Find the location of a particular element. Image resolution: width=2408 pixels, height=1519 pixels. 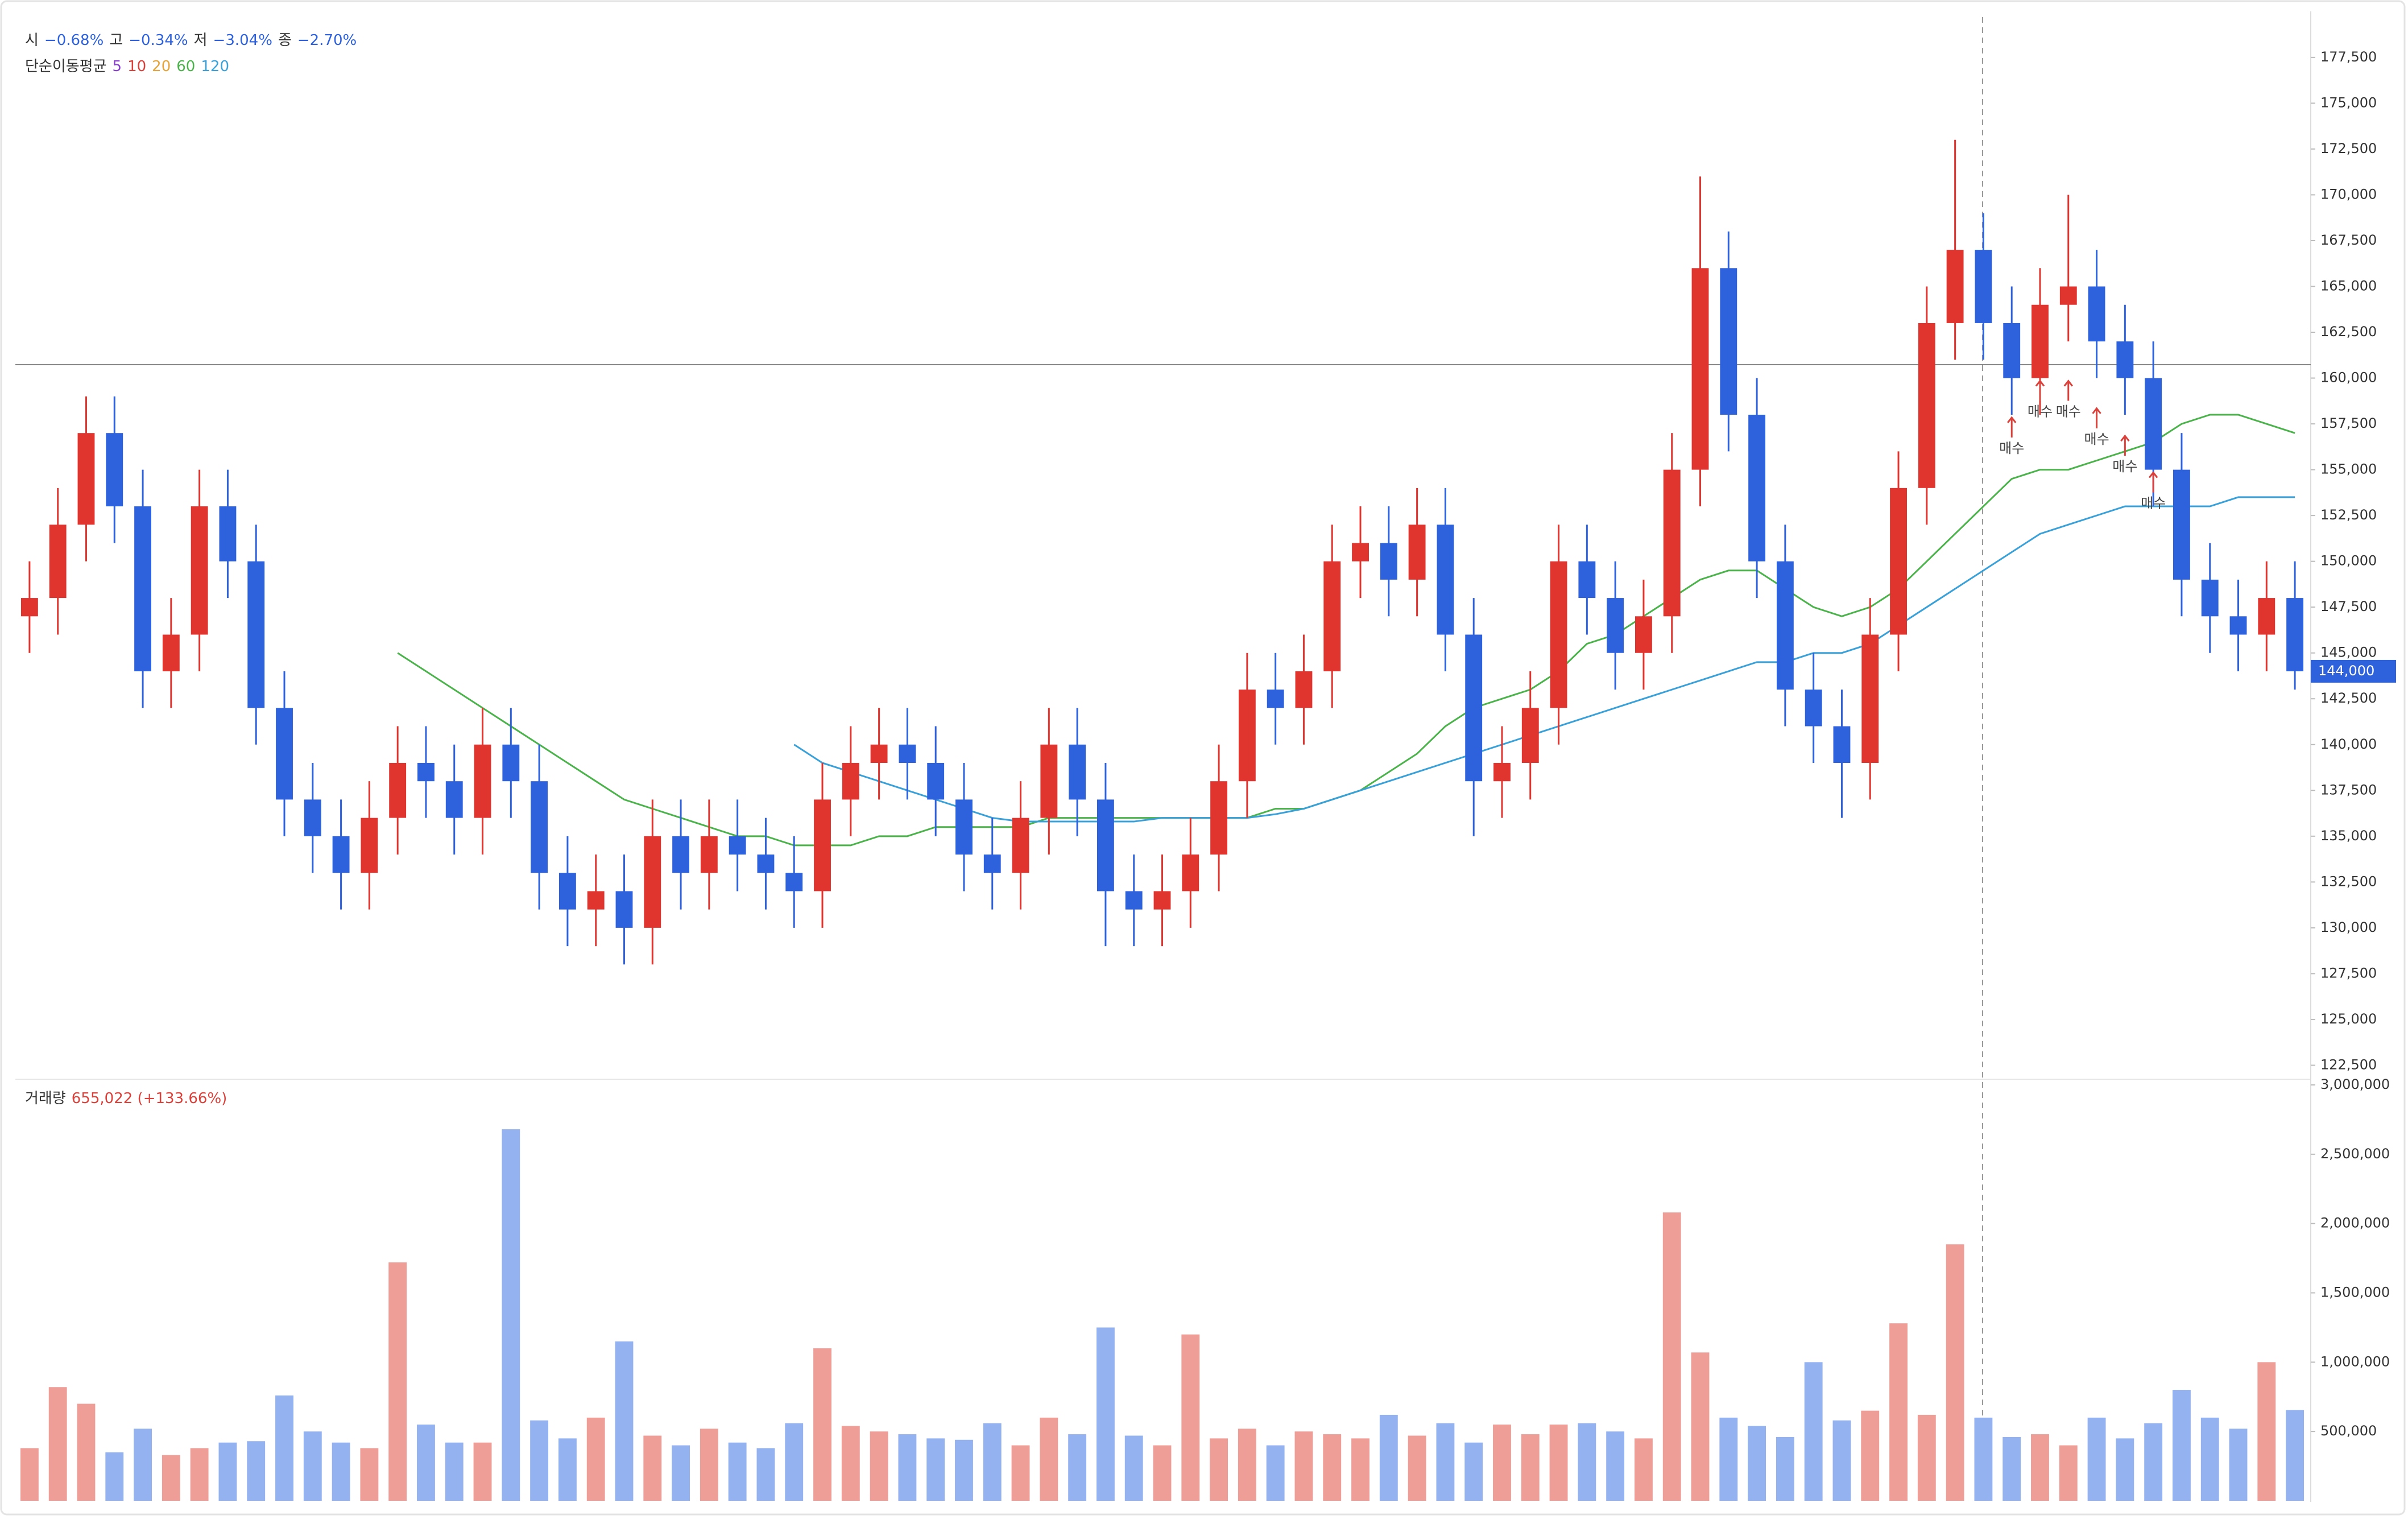

y-tick-label: 165,000 is located at coordinates (2348, 286).